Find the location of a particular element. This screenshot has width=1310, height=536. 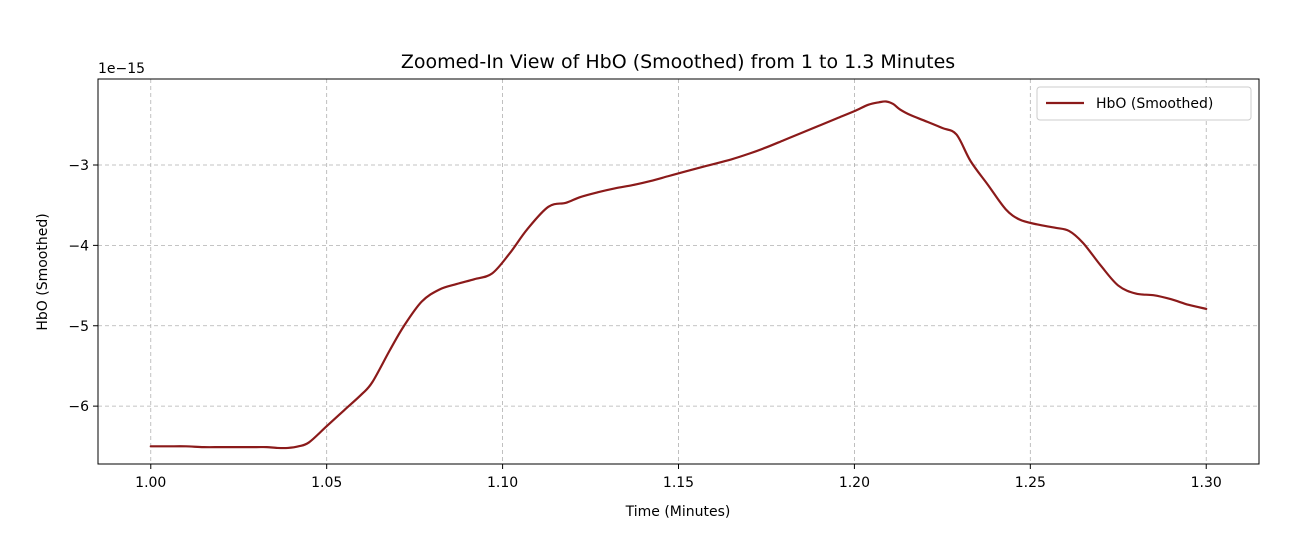

x-tick-label: 1.05 is located at coordinates (326, 483).